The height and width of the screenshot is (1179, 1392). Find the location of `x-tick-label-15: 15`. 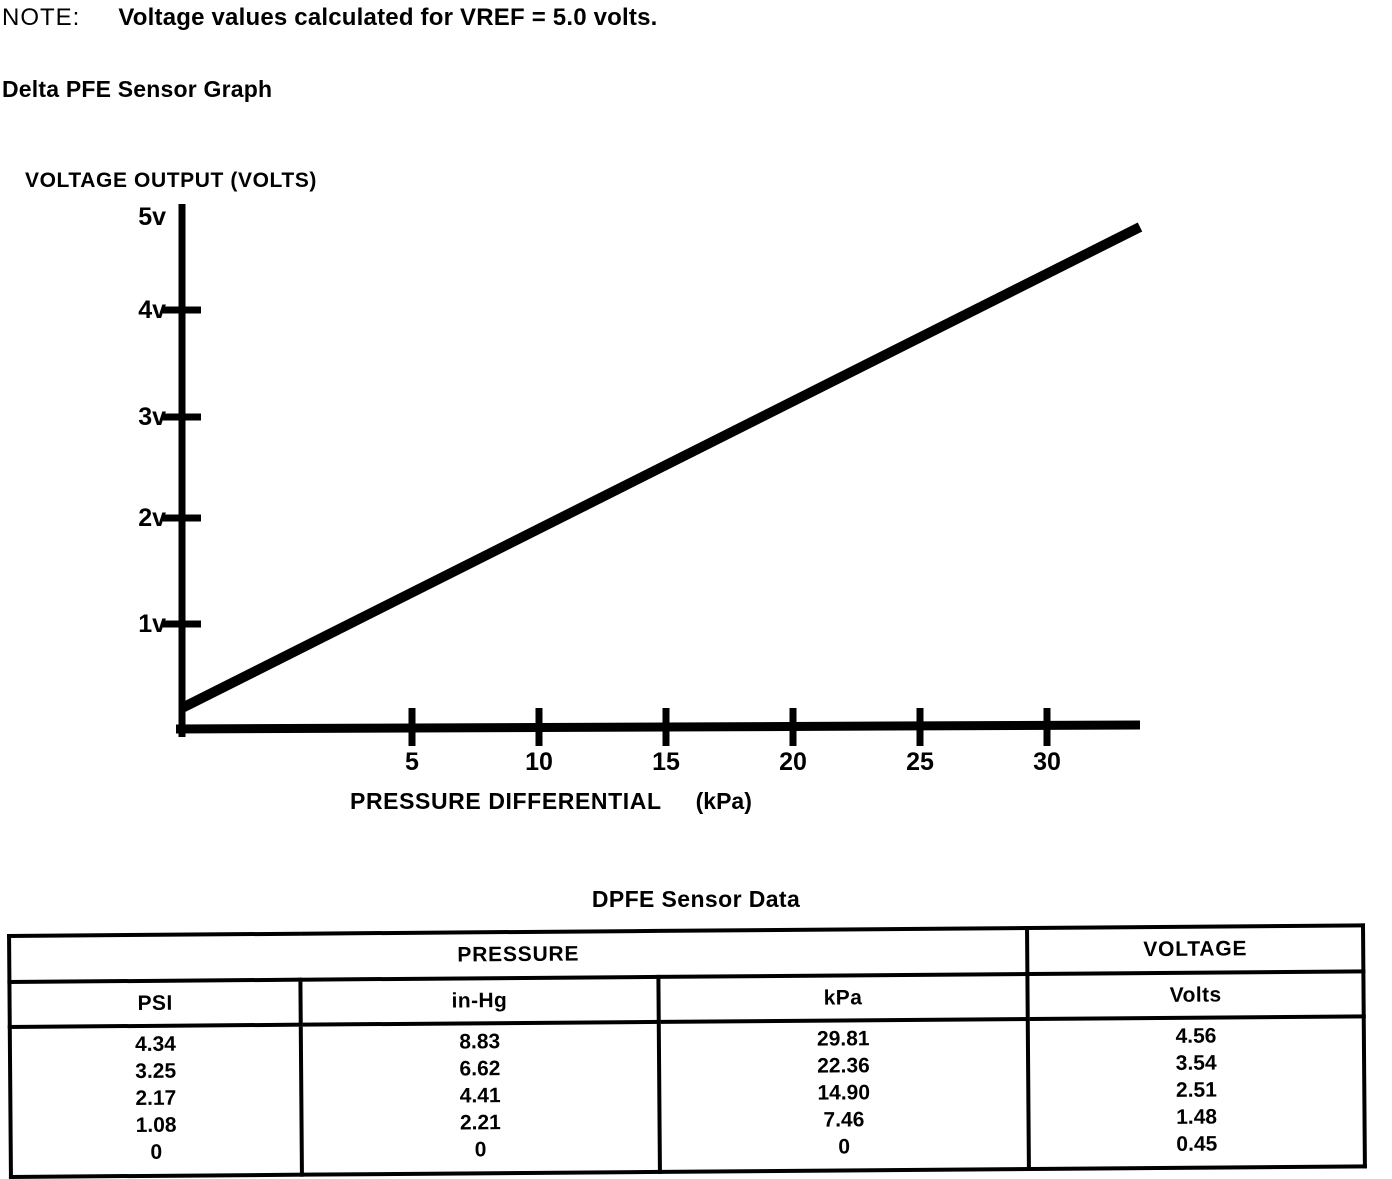

x-tick-label-15: 15 is located at coordinates (666, 762).